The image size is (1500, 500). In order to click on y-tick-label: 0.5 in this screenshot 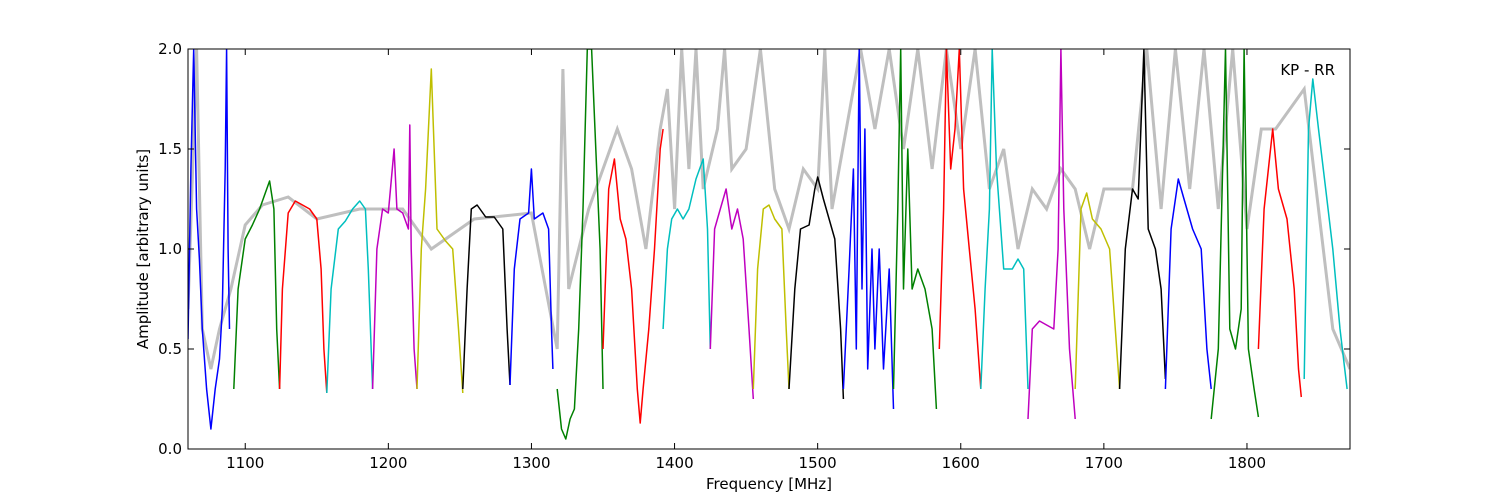, I will do `click(170, 349)`.